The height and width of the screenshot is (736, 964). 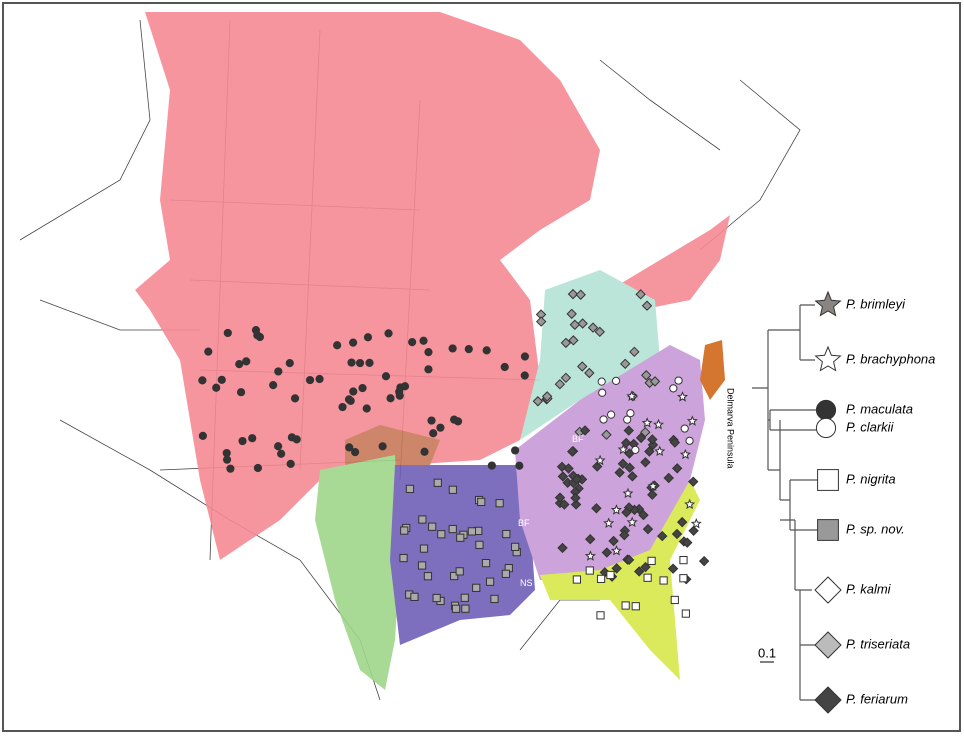 I want to click on legend-label: P. maculata, so click(x=879, y=408).